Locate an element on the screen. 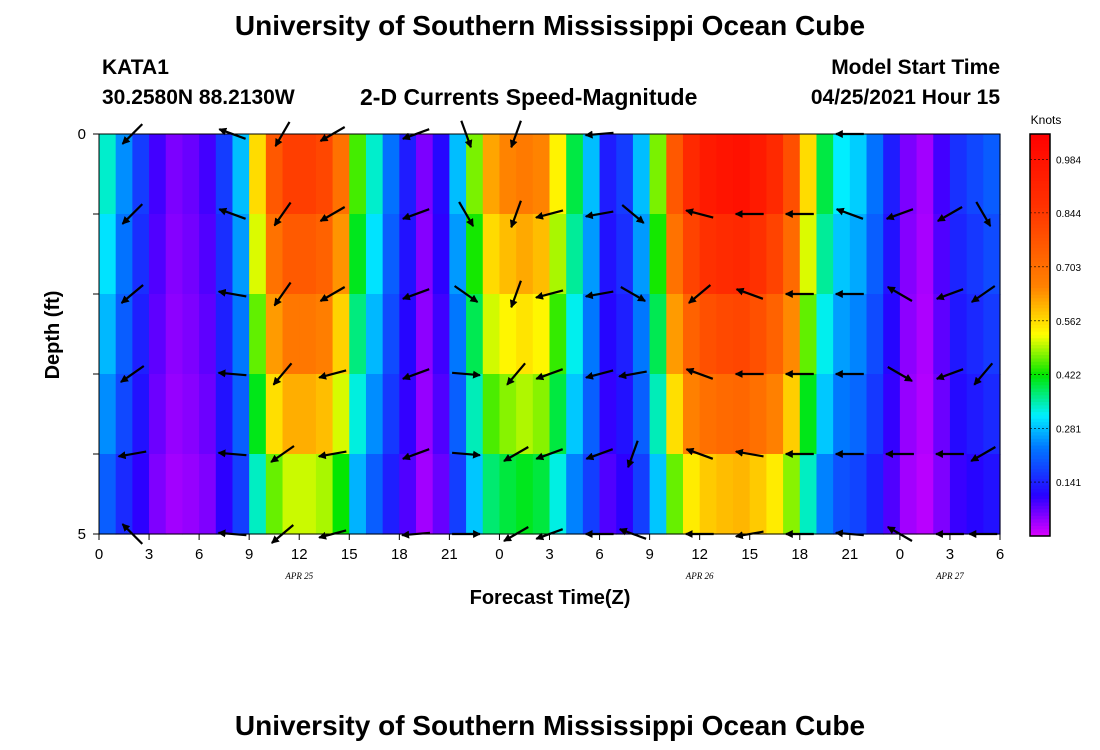 The height and width of the screenshot is (750, 1100). station-id: KATA1 is located at coordinates (135, 67).